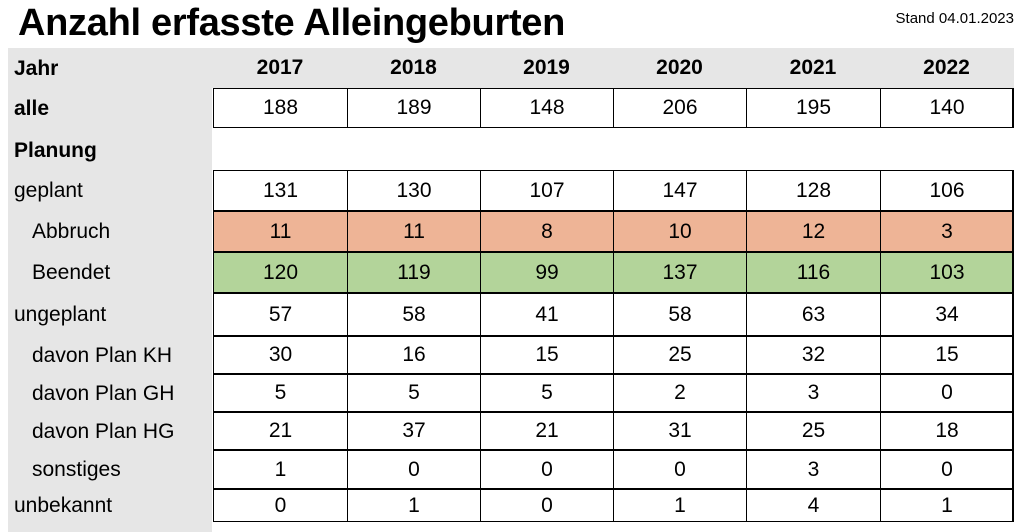 The height and width of the screenshot is (532, 1024). What do you see at coordinates (414, 469) in the screenshot?
I see `cell-sonstiges-2018: 0` at bounding box center [414, 469].